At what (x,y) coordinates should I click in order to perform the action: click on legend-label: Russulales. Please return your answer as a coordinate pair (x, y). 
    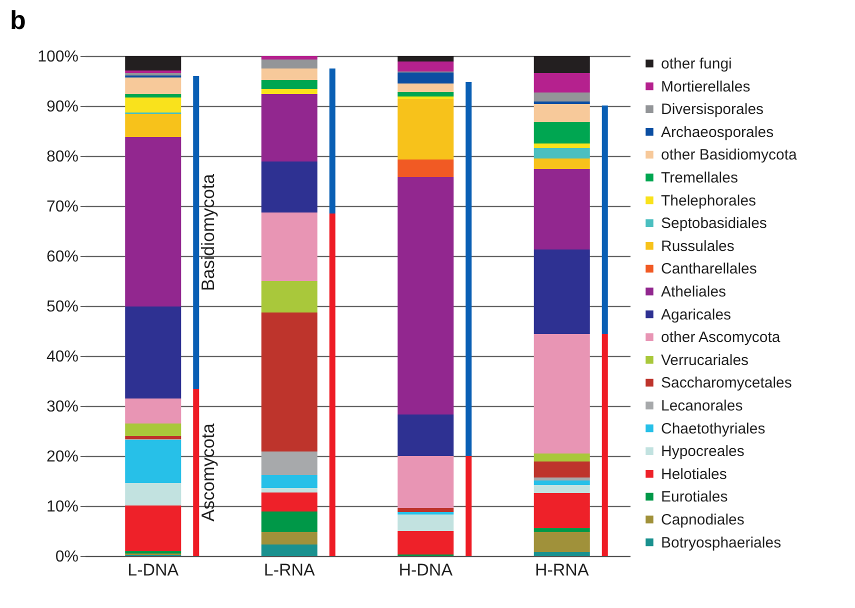
    Looking at the image, I should click on (697, 246).